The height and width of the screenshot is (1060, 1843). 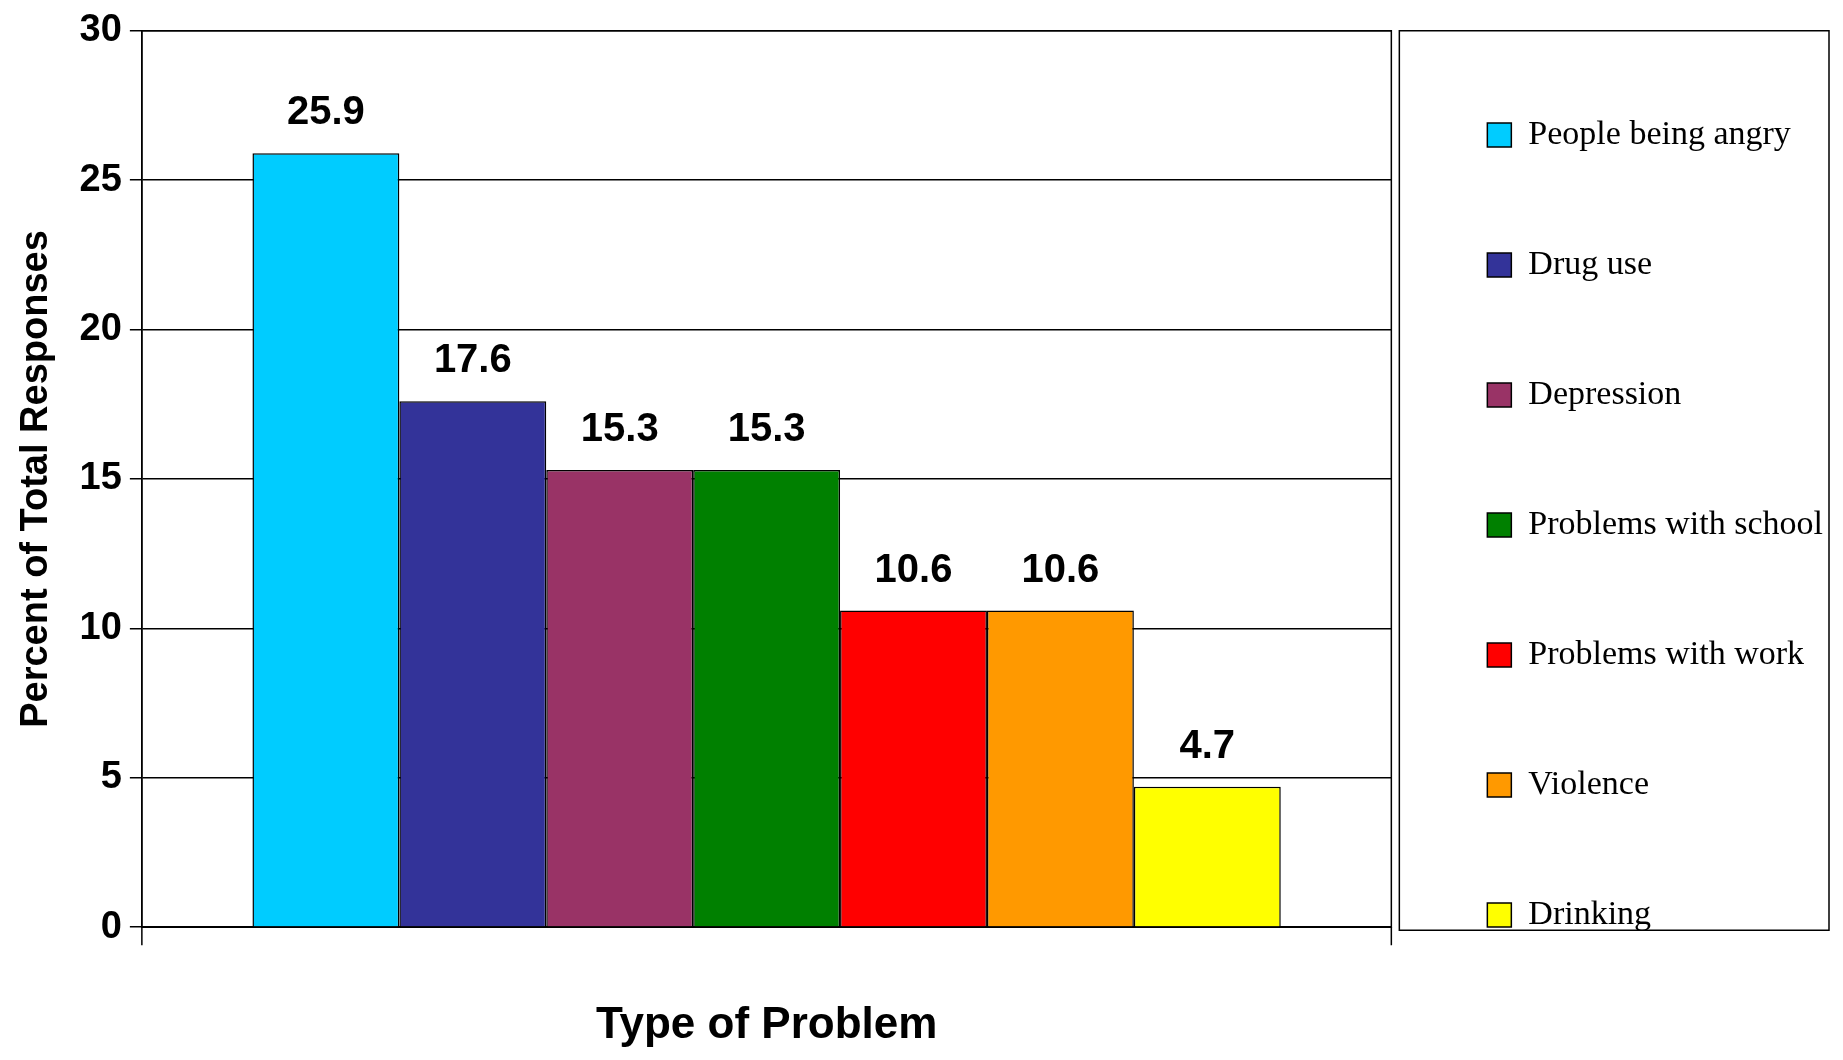 What do you see at coordinates (111, 775) in the screenshot?
I see `y-tick-label: 5` at bounding box center [111, 775].